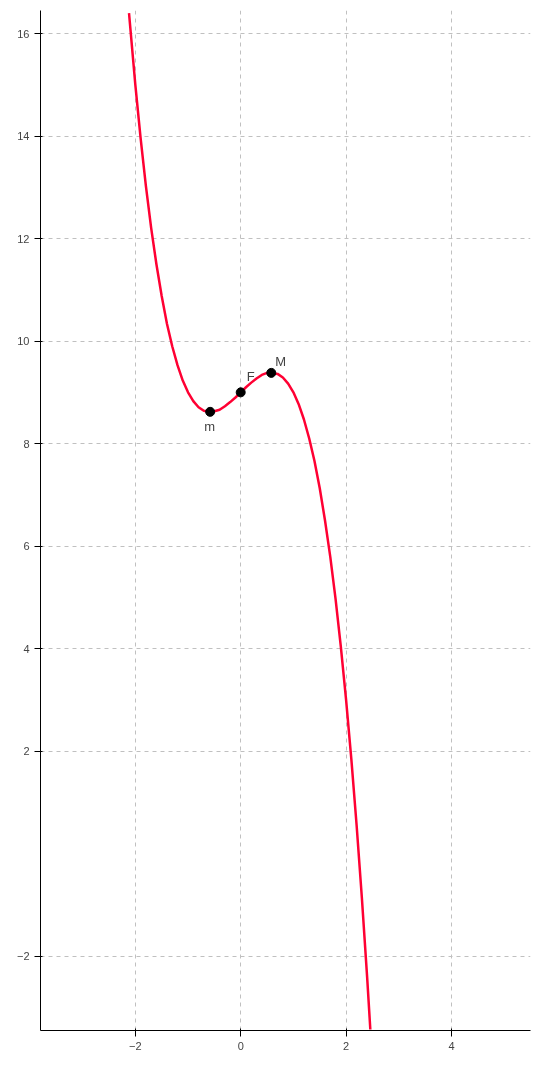 This screenshot has width=546, height=1068. What do you see at coordinates (135, 1045) in the screenshot?
I see `x-tick-label: −2` at bounding box center [135, 1045].